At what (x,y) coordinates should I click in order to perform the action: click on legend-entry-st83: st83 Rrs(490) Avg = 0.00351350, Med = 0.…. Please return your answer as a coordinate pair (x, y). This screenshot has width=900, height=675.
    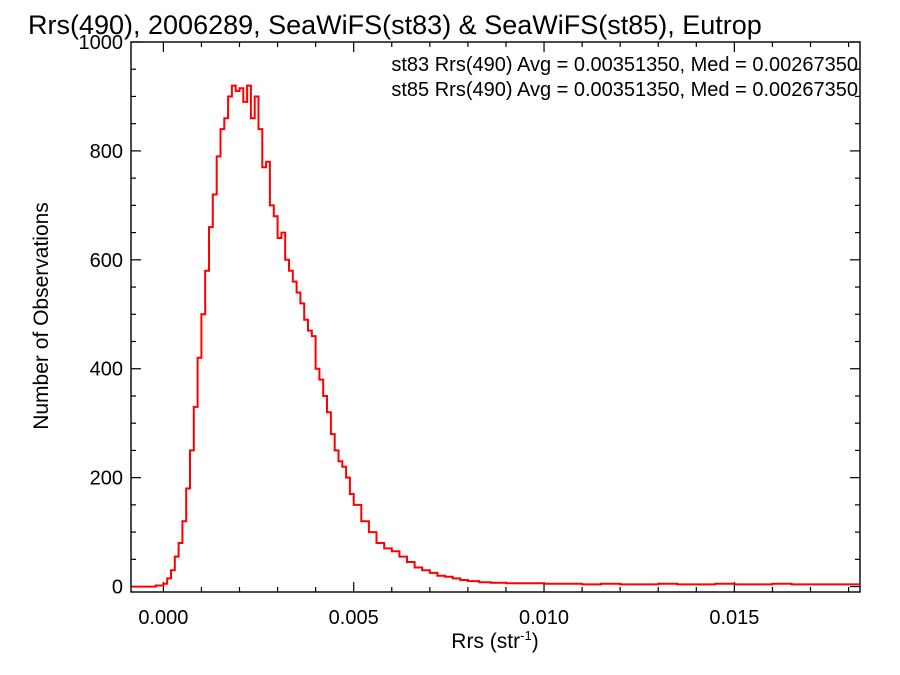
    Looking at the image, I should click on (624, 65).